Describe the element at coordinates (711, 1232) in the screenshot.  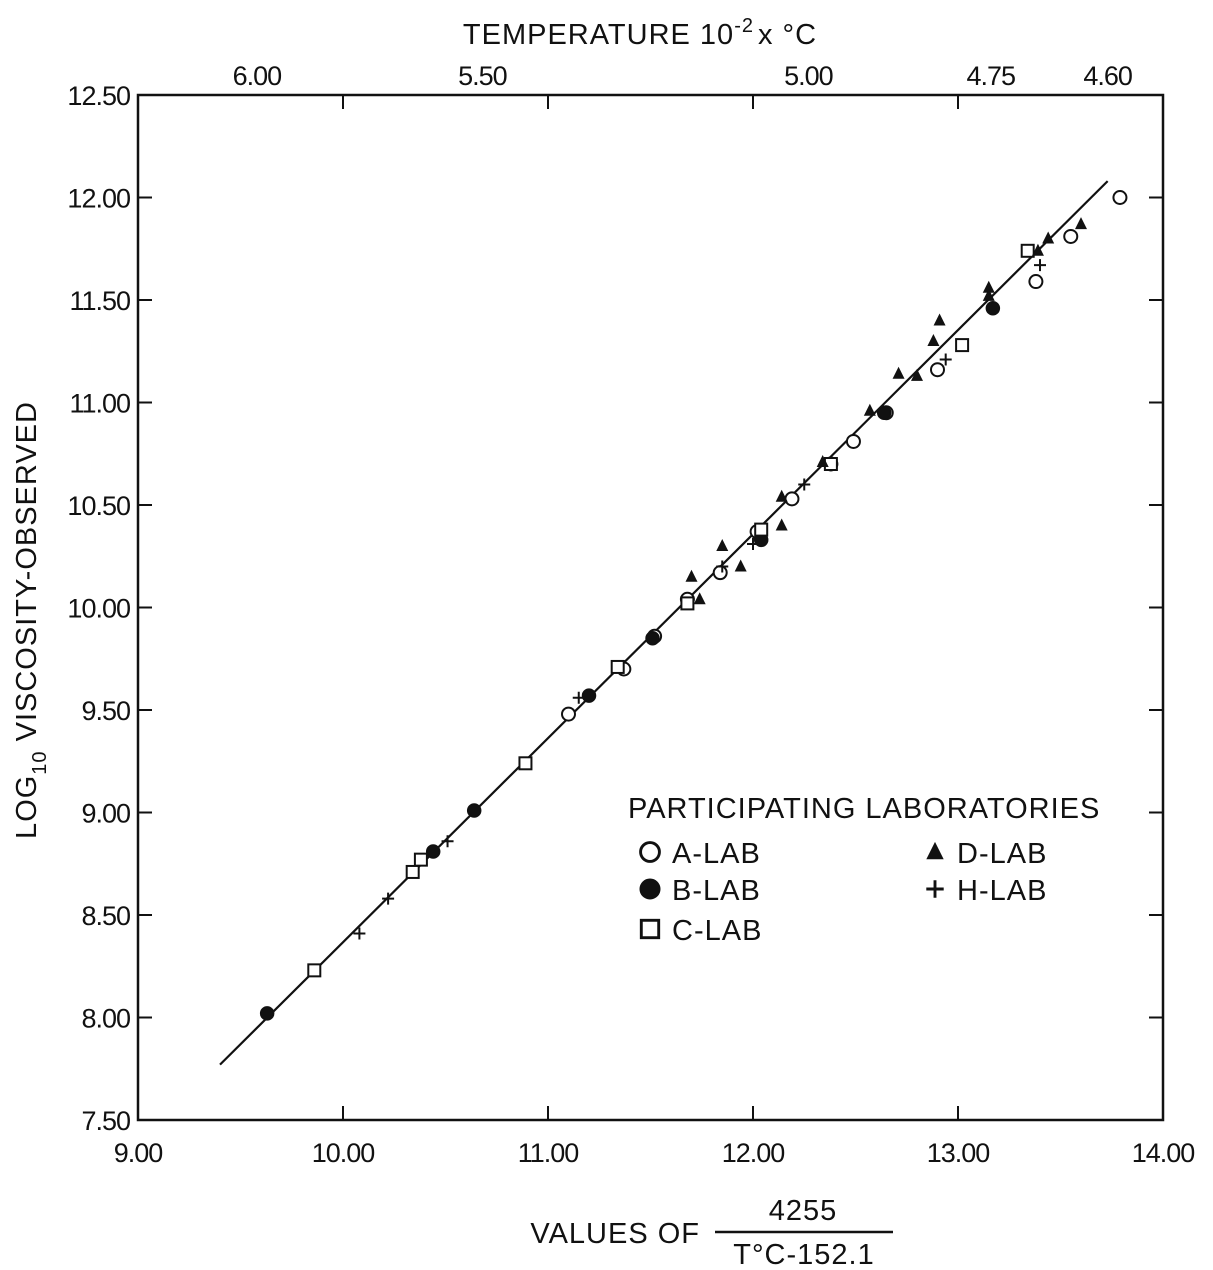
I see `x-axis-title: VALUES OF 4255 T°C-152.1` at that location.